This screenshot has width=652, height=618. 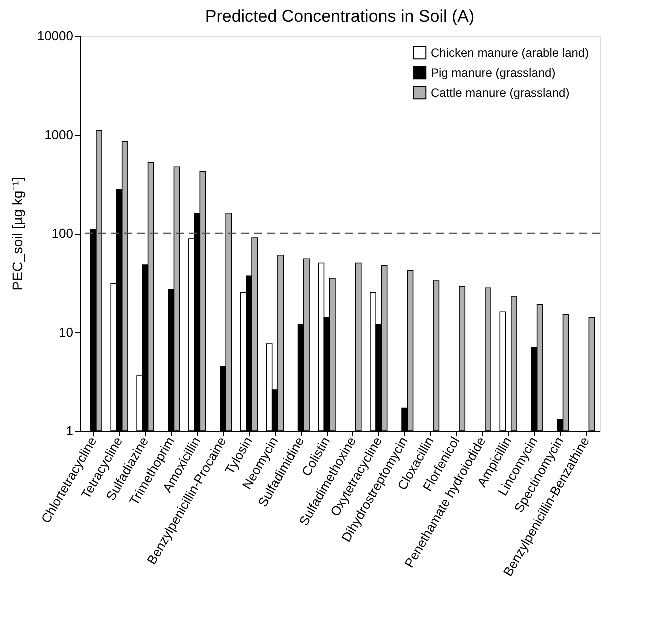 What do you see at coordinates (493, 73) in the screenshot?
I see `legend-label: Pig manure (grassland)` at bounding box center [493, 73].